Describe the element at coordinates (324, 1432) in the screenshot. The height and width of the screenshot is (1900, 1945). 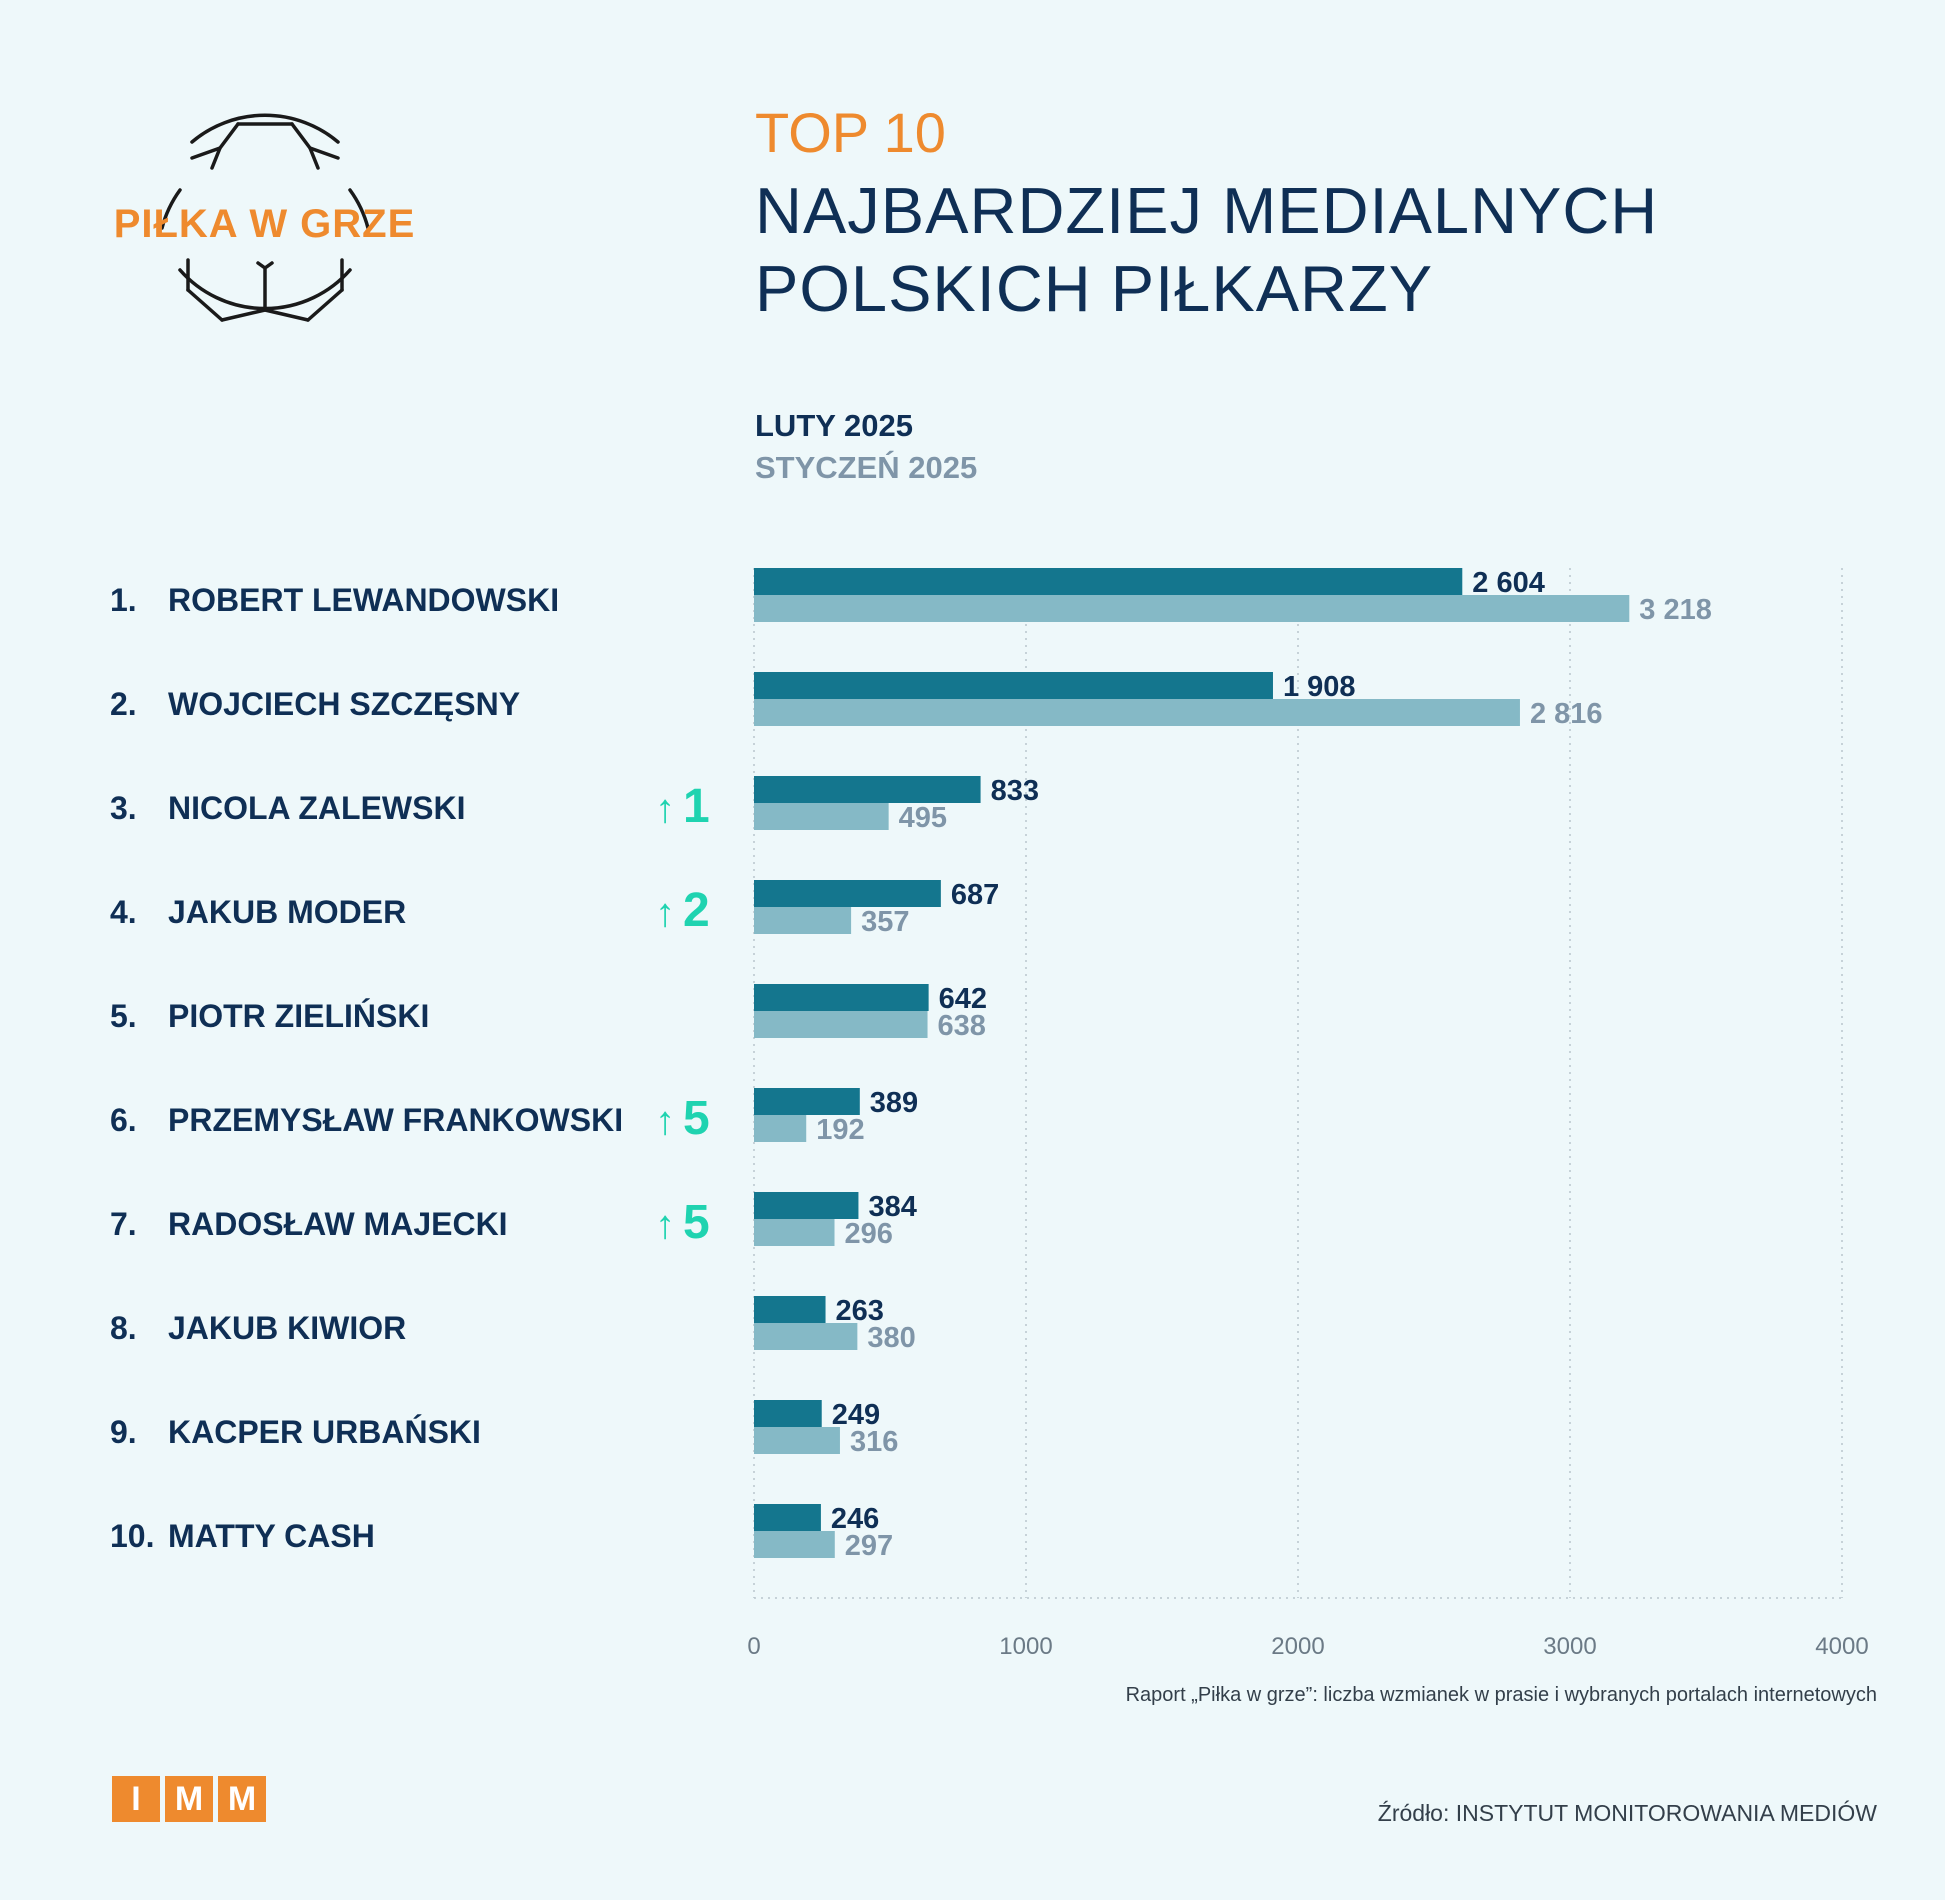
I see `player-name: KACPER URBAŃSKI` at that location.